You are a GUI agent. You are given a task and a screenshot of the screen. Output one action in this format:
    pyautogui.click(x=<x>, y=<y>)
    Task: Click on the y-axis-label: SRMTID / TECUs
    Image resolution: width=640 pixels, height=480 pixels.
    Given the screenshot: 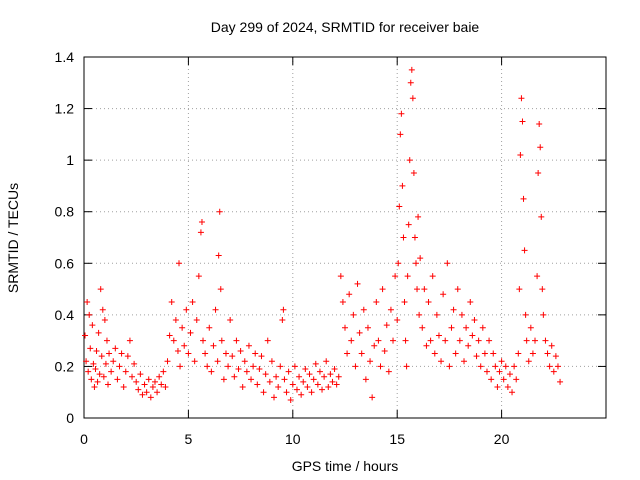 What is the action you would take?
    pyautogui.click(x=13, y=238)
    